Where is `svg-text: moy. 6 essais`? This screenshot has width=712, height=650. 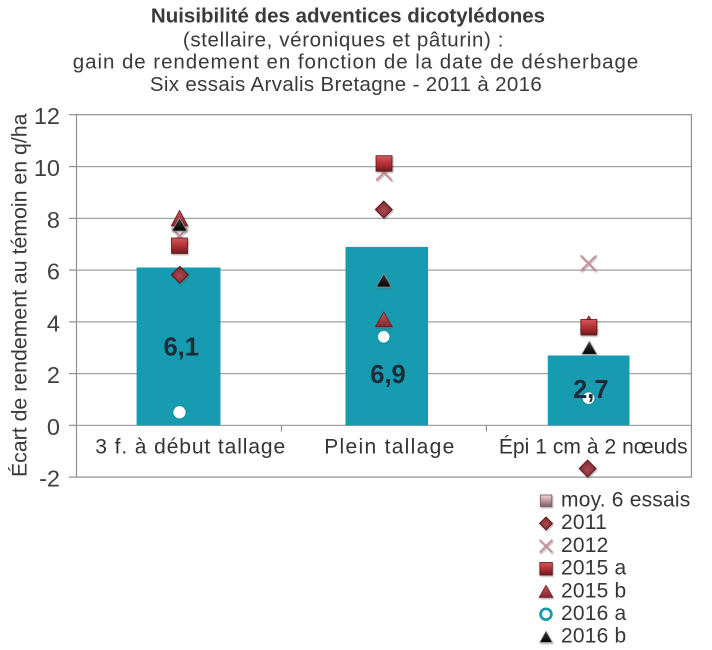 svg-text: moy. 6 essais is located at coordinates (625, 500).